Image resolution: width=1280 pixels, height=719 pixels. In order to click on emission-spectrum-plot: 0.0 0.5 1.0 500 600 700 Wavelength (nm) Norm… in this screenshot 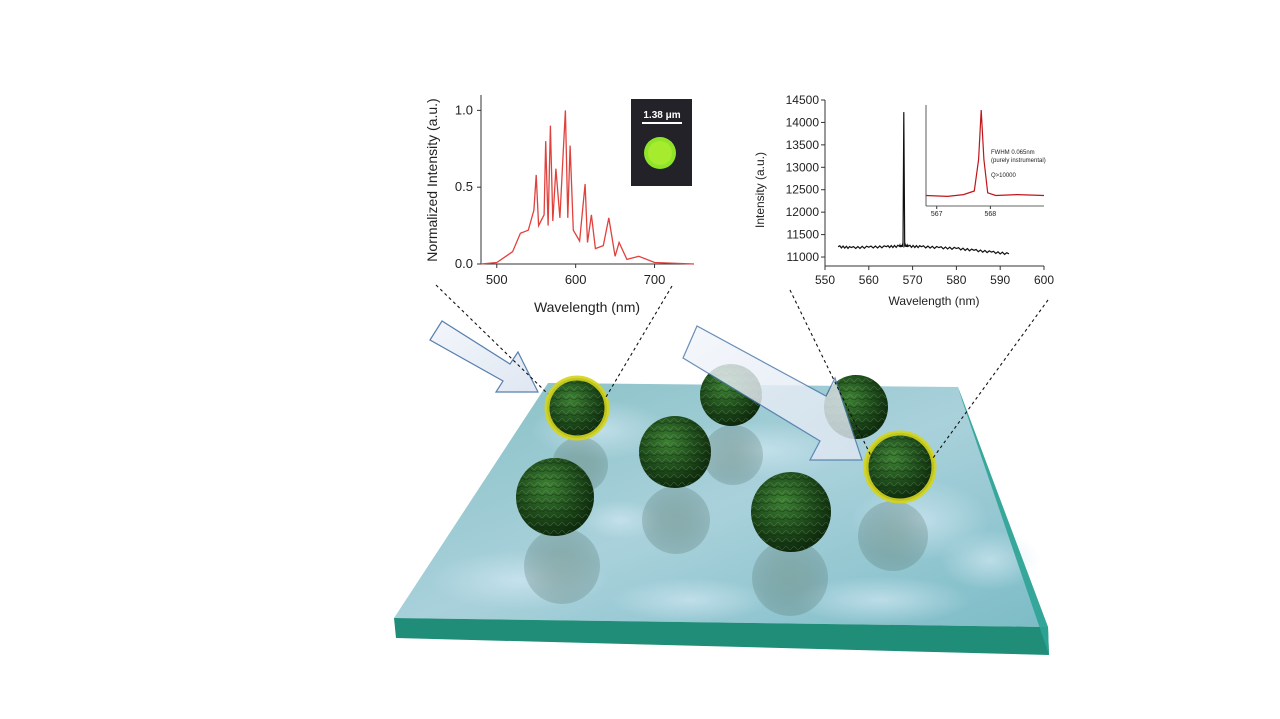, I will do `click(559, 205)`.